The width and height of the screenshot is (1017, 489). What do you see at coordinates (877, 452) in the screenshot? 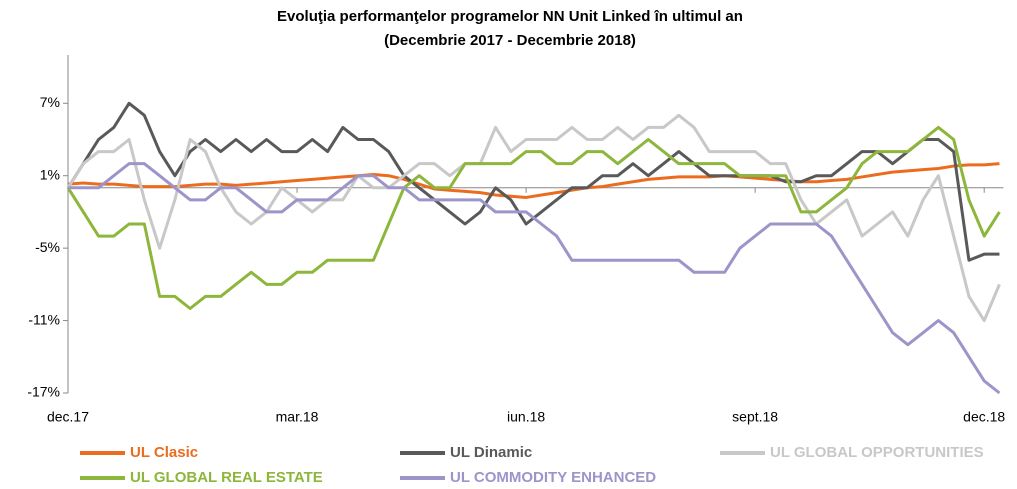
I see `legend-label: UL GLOBAL OPPORTUNITIES` at bounding box center [877, 452].